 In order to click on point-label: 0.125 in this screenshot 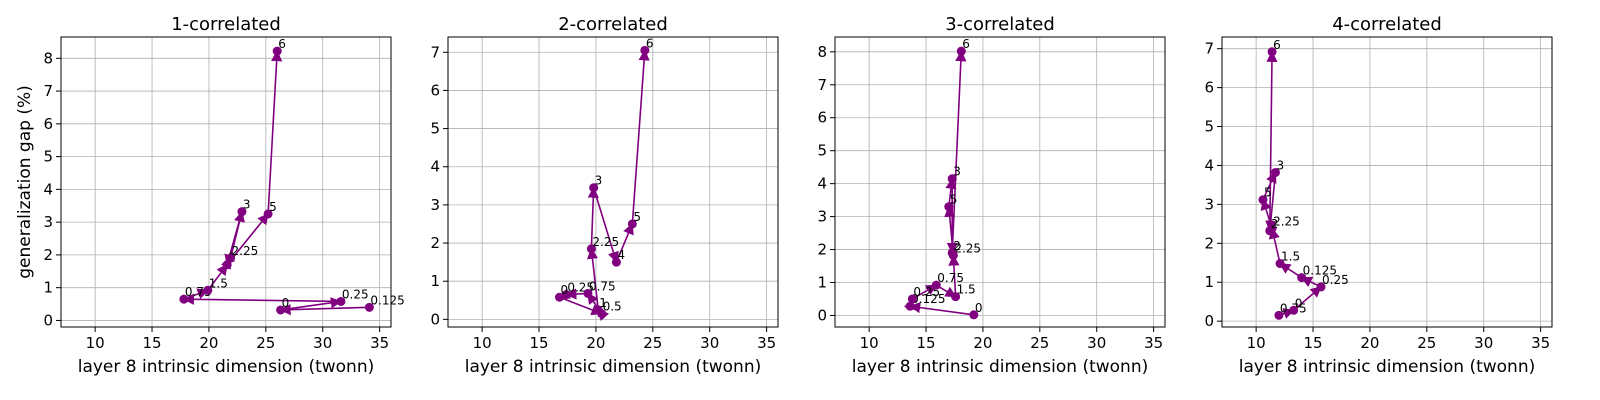, I will do `click(387, 300)`.